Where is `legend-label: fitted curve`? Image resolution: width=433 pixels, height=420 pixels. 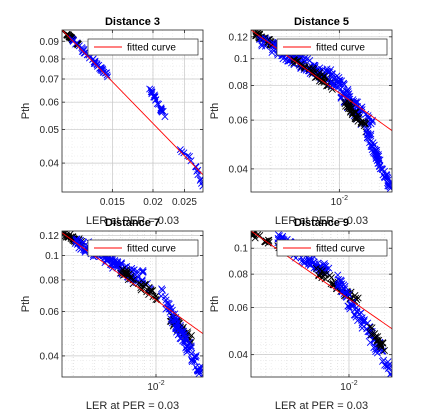
legend-label: fitted curve is located at coordinates (340, 249).